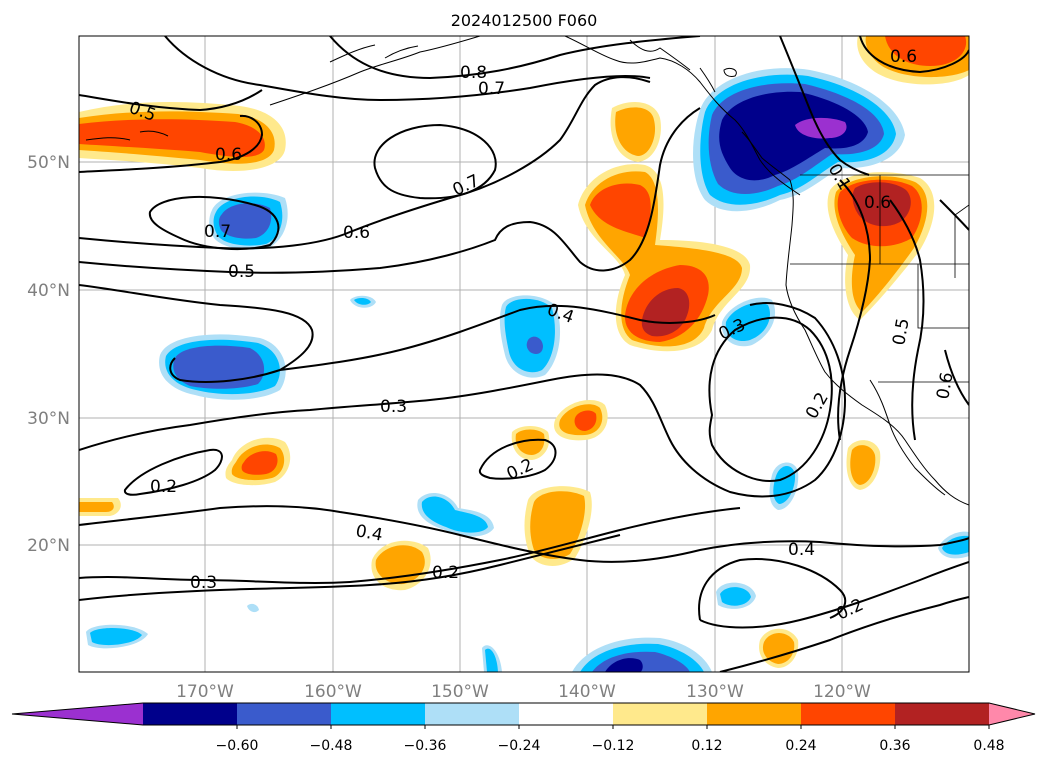  What do you see at coordinates (800, 746) in the screenshot?
I see `colorbar-tick-label: 0.24` at bounding box center [800, 746].